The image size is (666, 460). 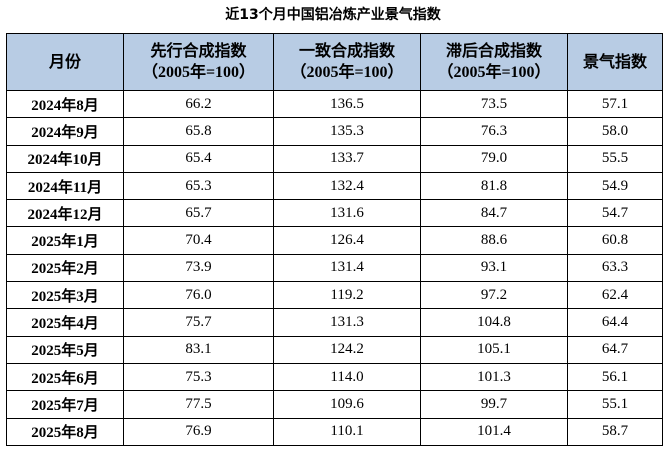 I want to click on cell-month: 2025年6月, so click(x=65, y=377).